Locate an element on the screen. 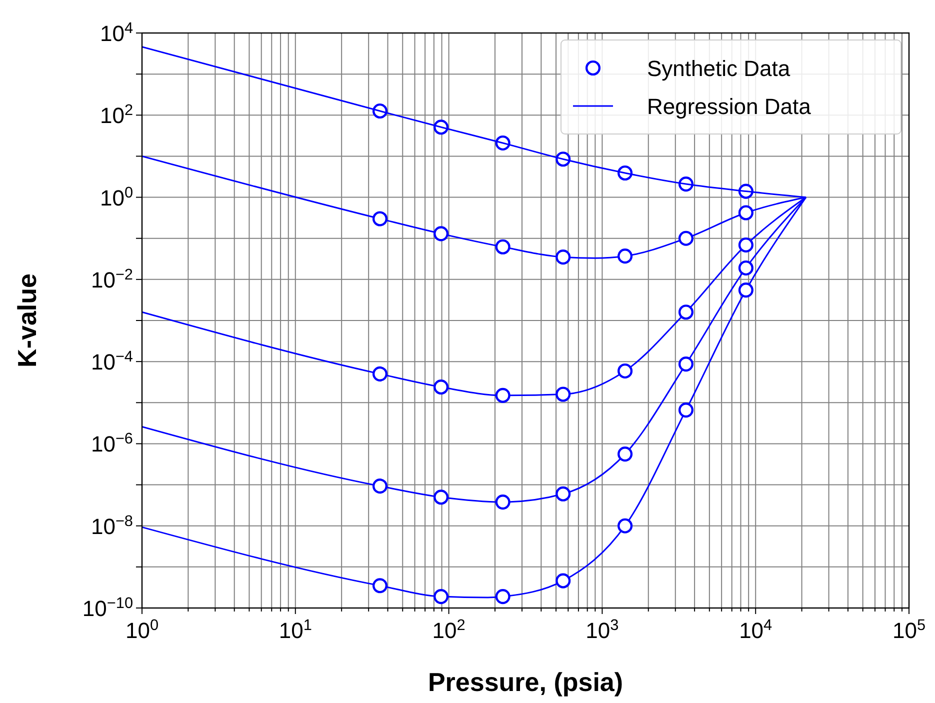  x-tick-label: 10$^{3}$ is located at coordinates (602, 629).